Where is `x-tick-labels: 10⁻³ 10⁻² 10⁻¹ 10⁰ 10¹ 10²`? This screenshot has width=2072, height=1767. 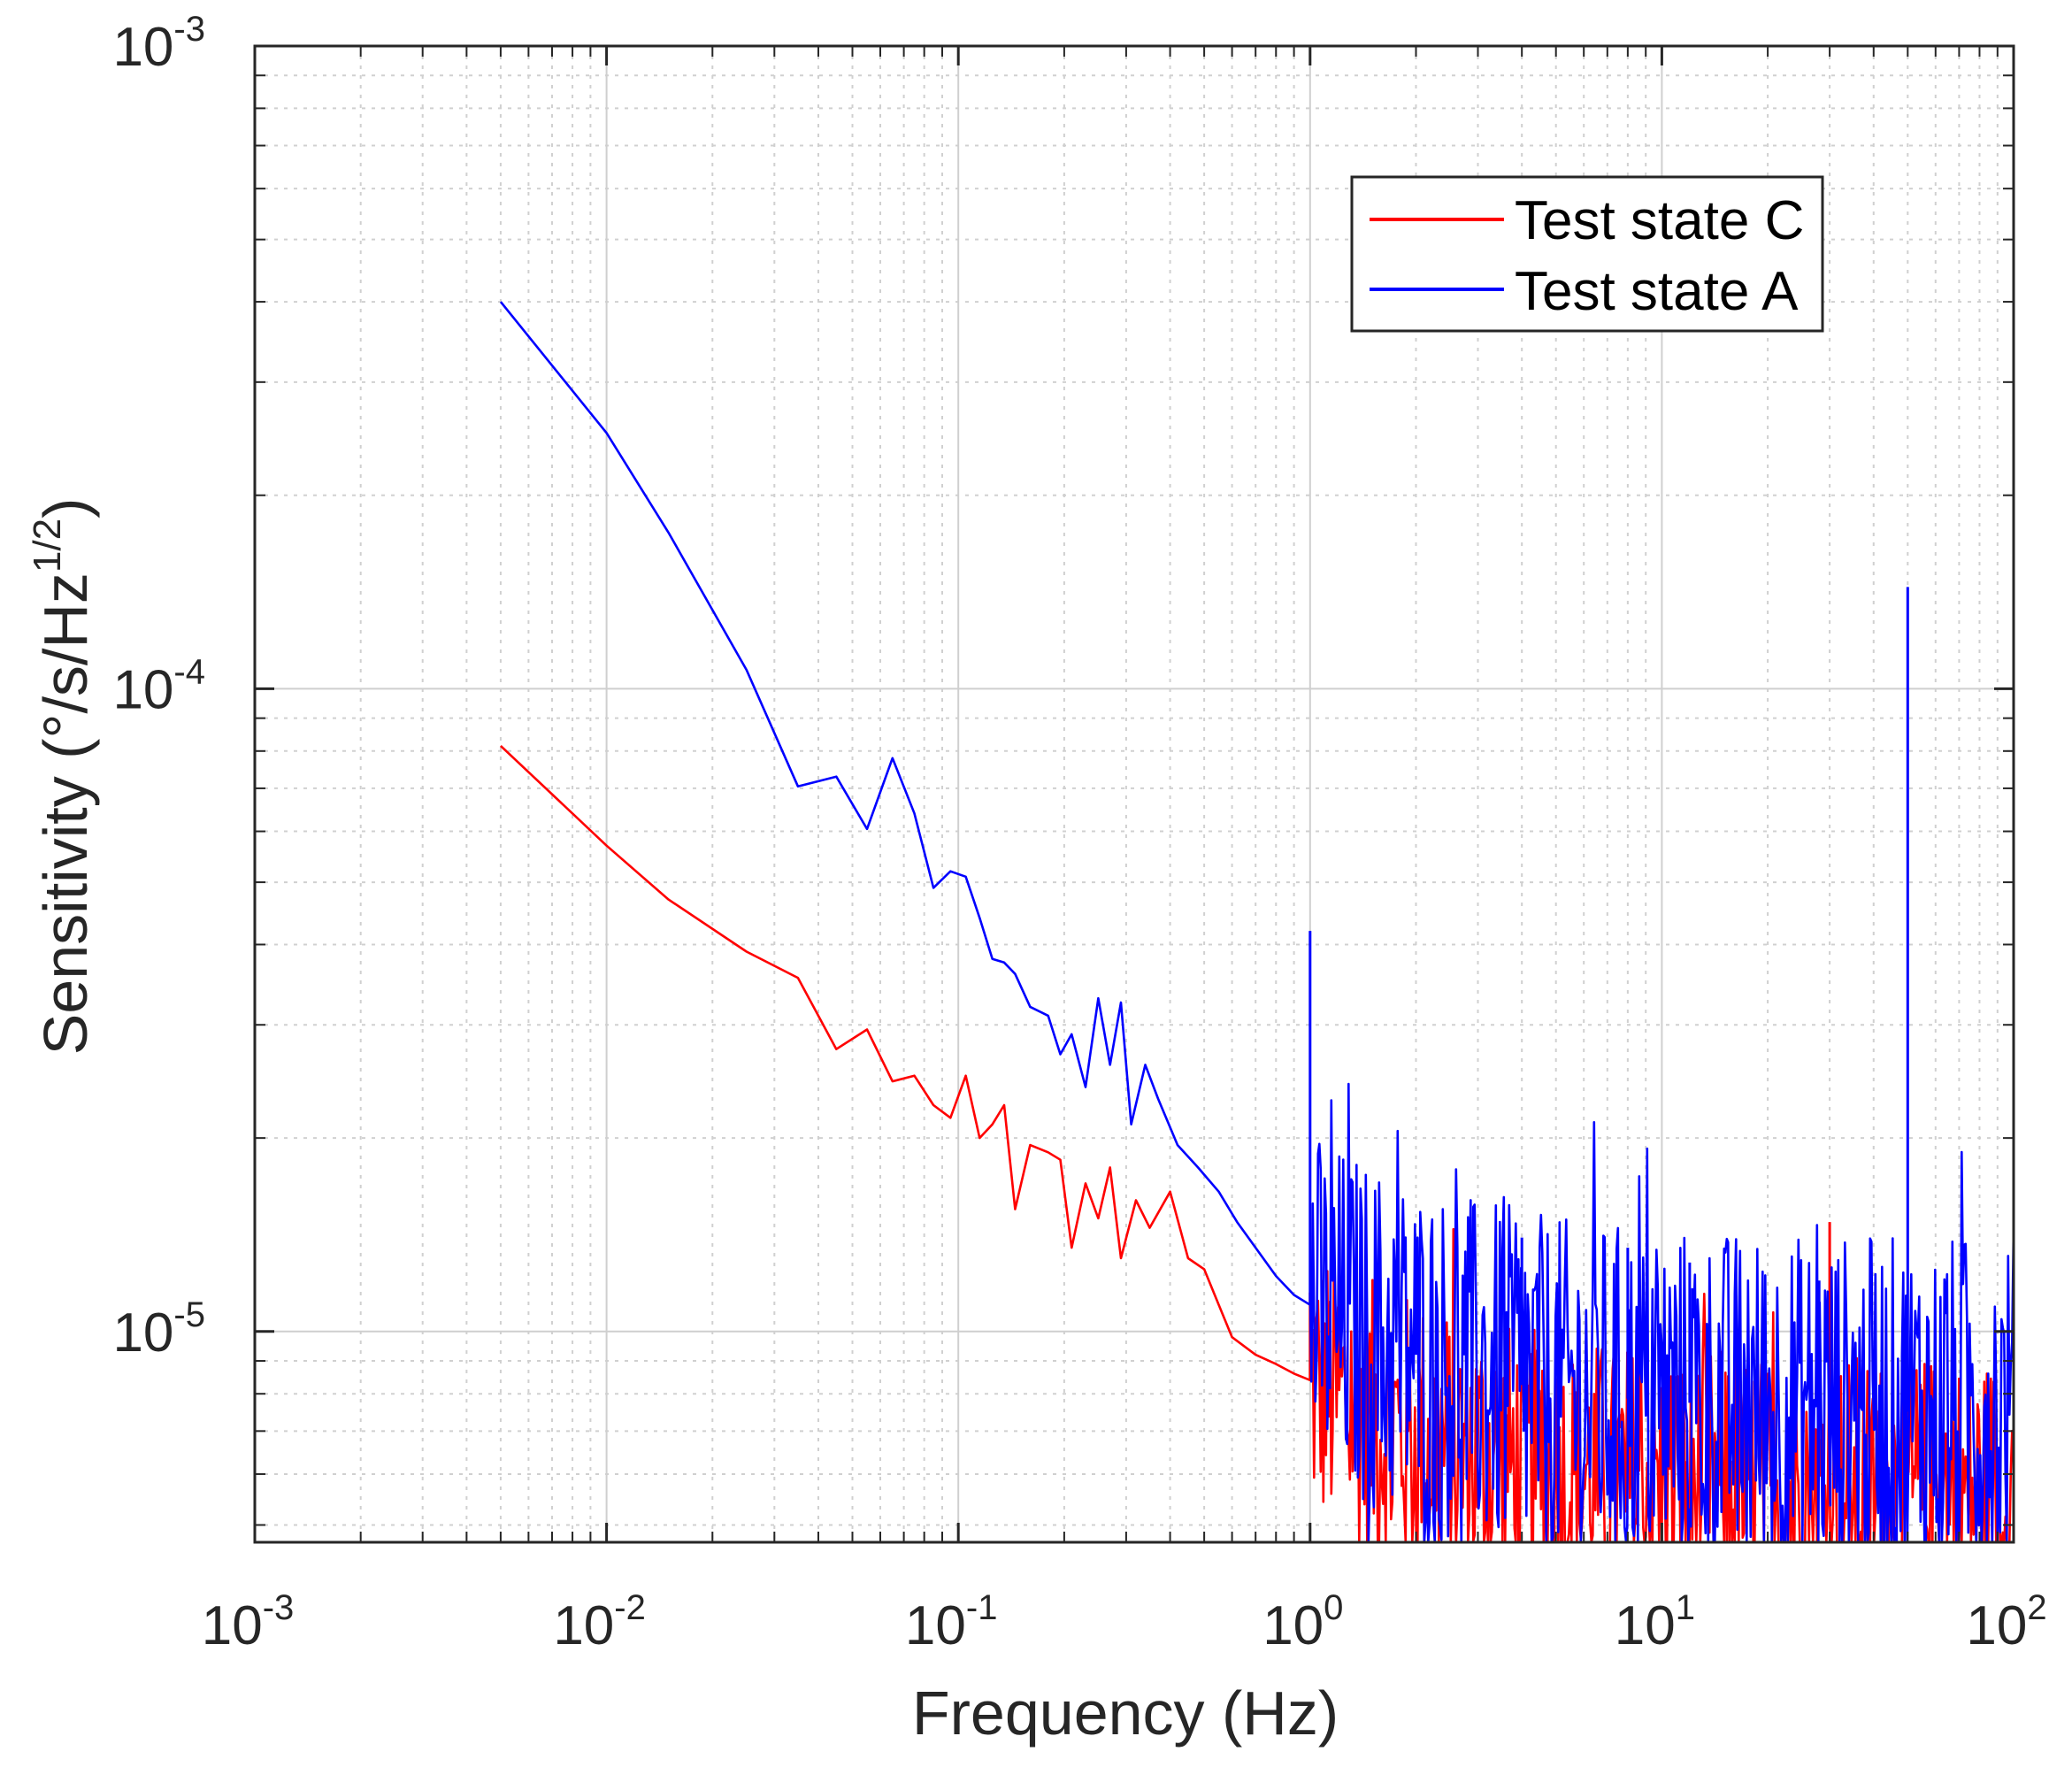
x-tick-labels: 10⁻³ 10⁻² 10⁻¹ 10⁰ 10¹ 10² is located at coordinates (1124, 1622).